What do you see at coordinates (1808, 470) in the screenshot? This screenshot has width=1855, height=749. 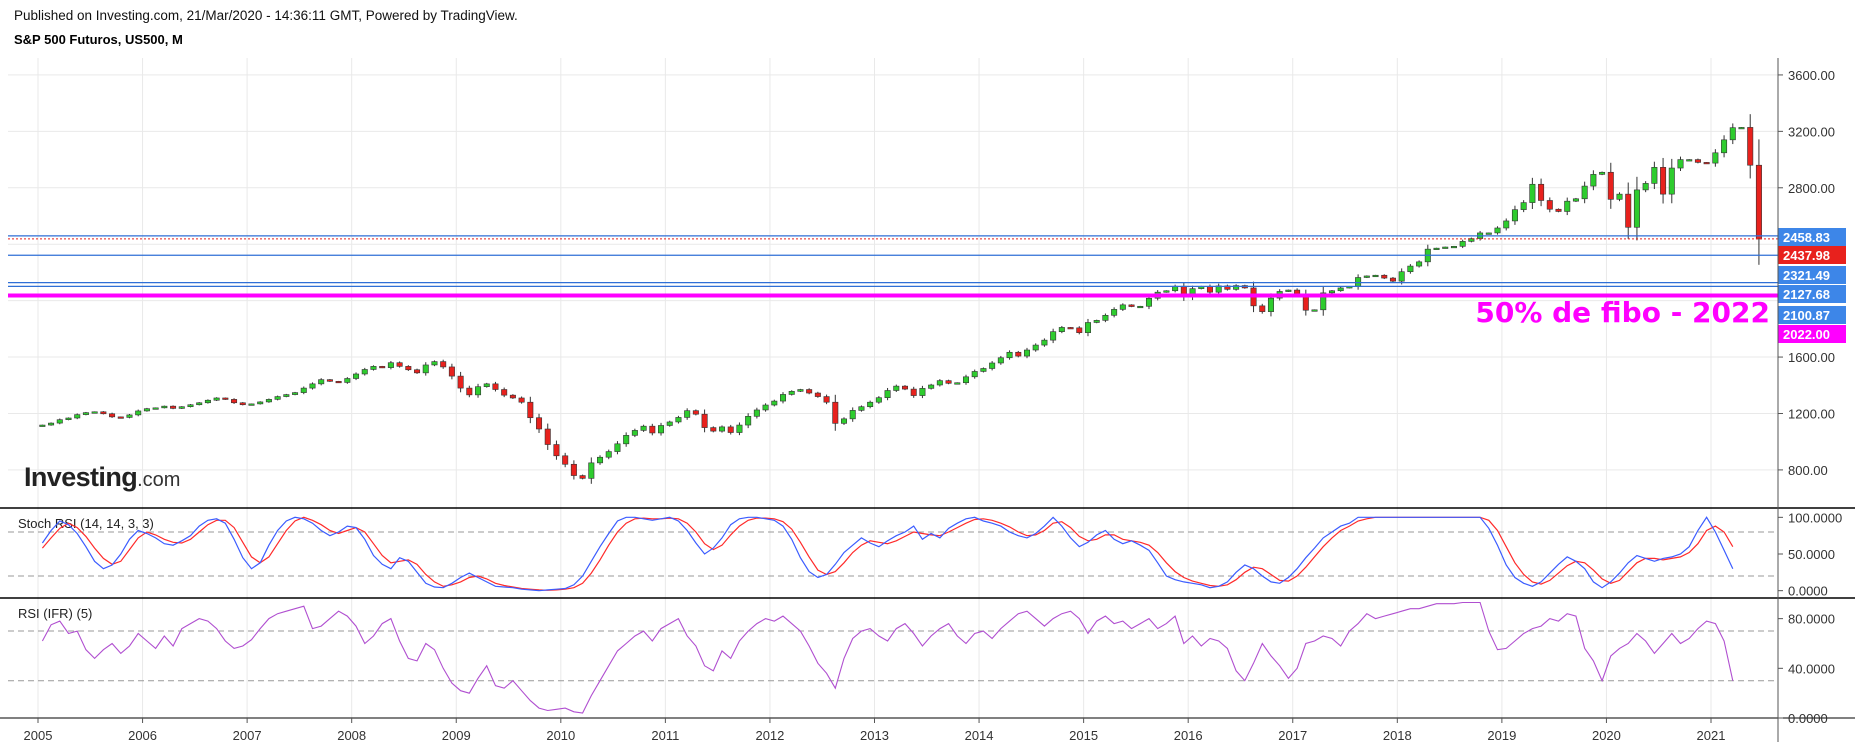 I see `price-tick-label: 800.00` at bounding box center [1808, 470].